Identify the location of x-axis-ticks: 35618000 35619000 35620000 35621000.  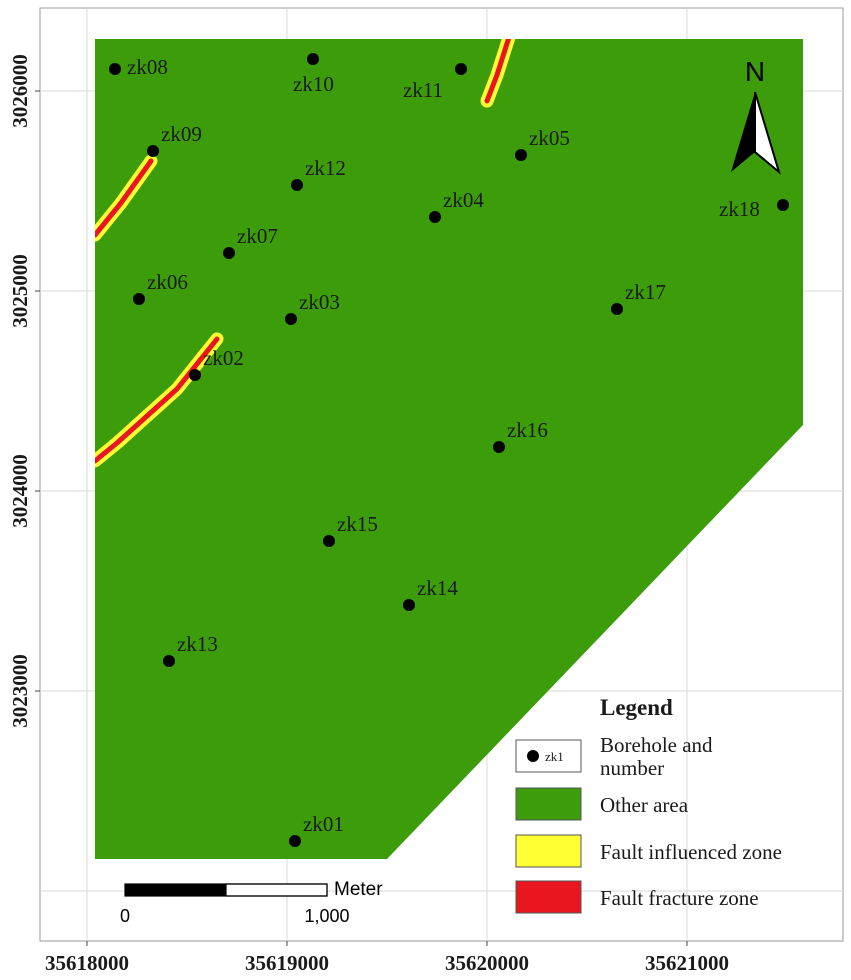
(387, 958).